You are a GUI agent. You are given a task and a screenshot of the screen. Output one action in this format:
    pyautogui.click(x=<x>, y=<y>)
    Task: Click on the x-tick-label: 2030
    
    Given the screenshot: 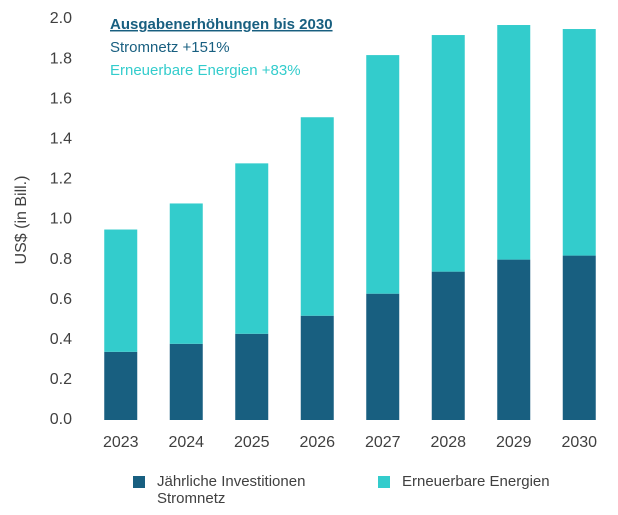 What is the action you would take?
    pyautogui.click(x=579, y=442)
    